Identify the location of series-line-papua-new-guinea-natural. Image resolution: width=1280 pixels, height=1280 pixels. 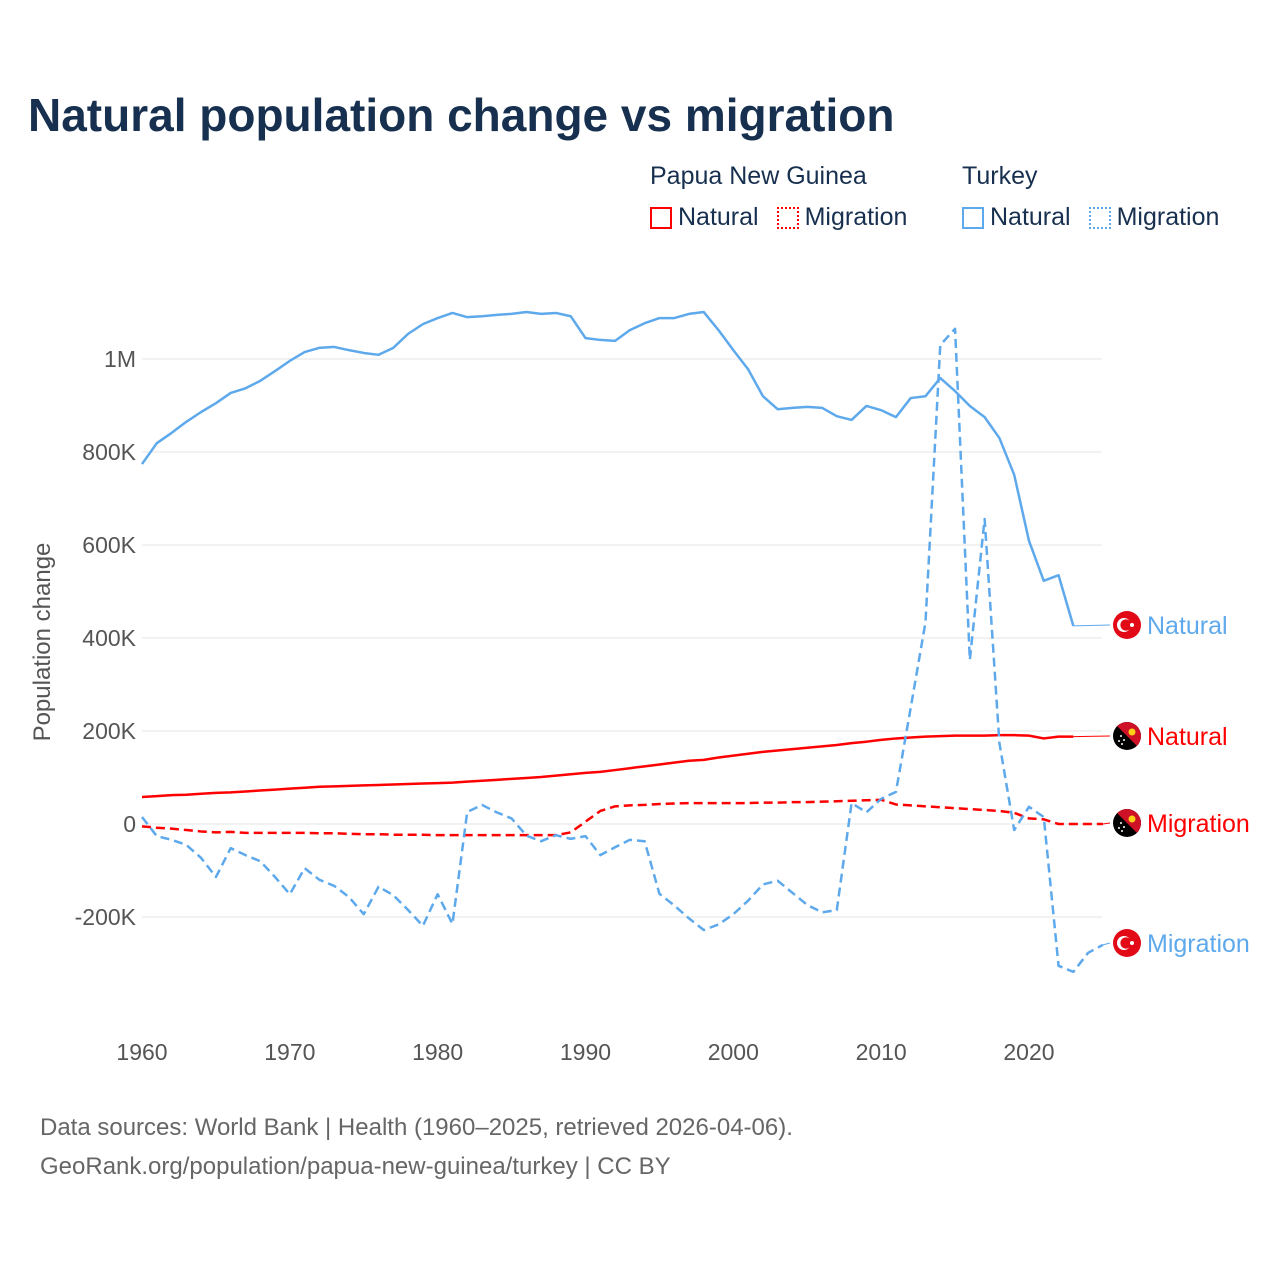
(607, 766).